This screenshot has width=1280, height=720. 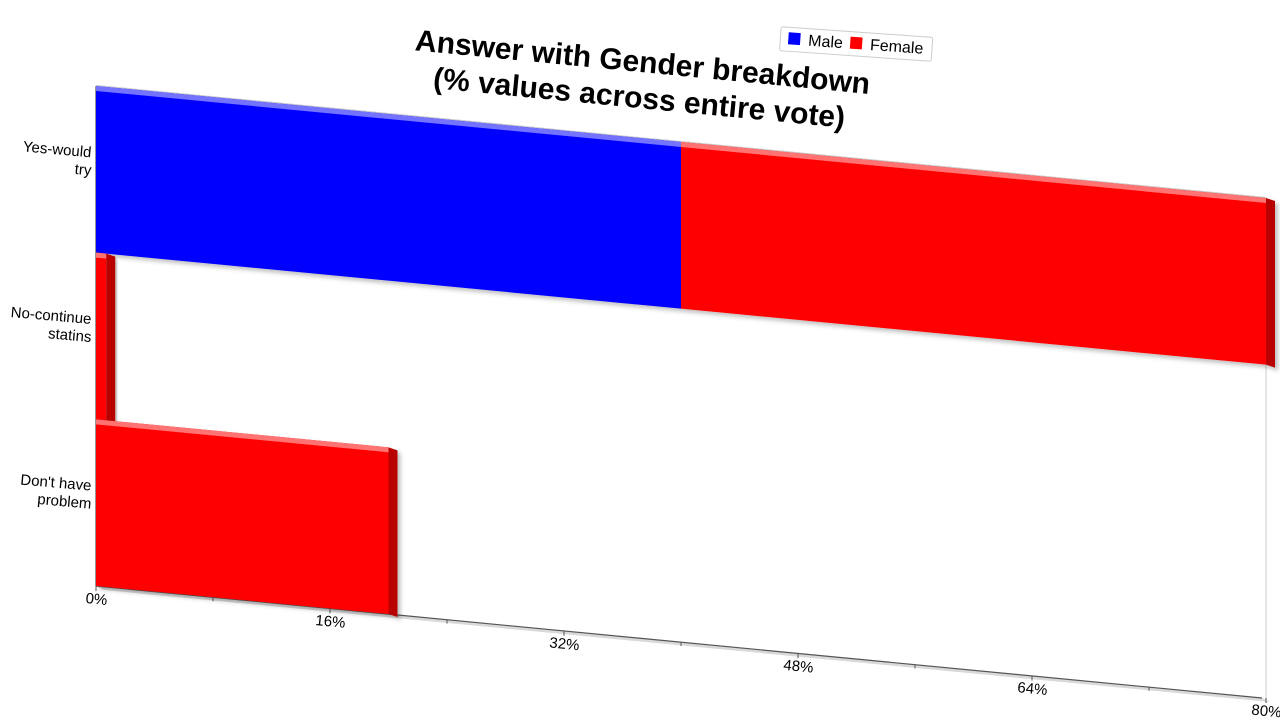 I want to click on category-label-line: Don't have, so click(x=56, y=483).